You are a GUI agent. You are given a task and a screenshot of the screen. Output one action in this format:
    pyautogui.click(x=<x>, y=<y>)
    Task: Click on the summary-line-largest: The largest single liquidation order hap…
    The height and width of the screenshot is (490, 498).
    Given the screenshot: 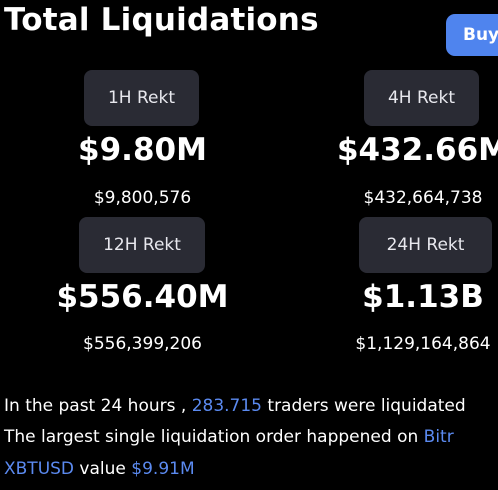 What is the action you would take?
    pyautogui.click(x=229, y=437)
    